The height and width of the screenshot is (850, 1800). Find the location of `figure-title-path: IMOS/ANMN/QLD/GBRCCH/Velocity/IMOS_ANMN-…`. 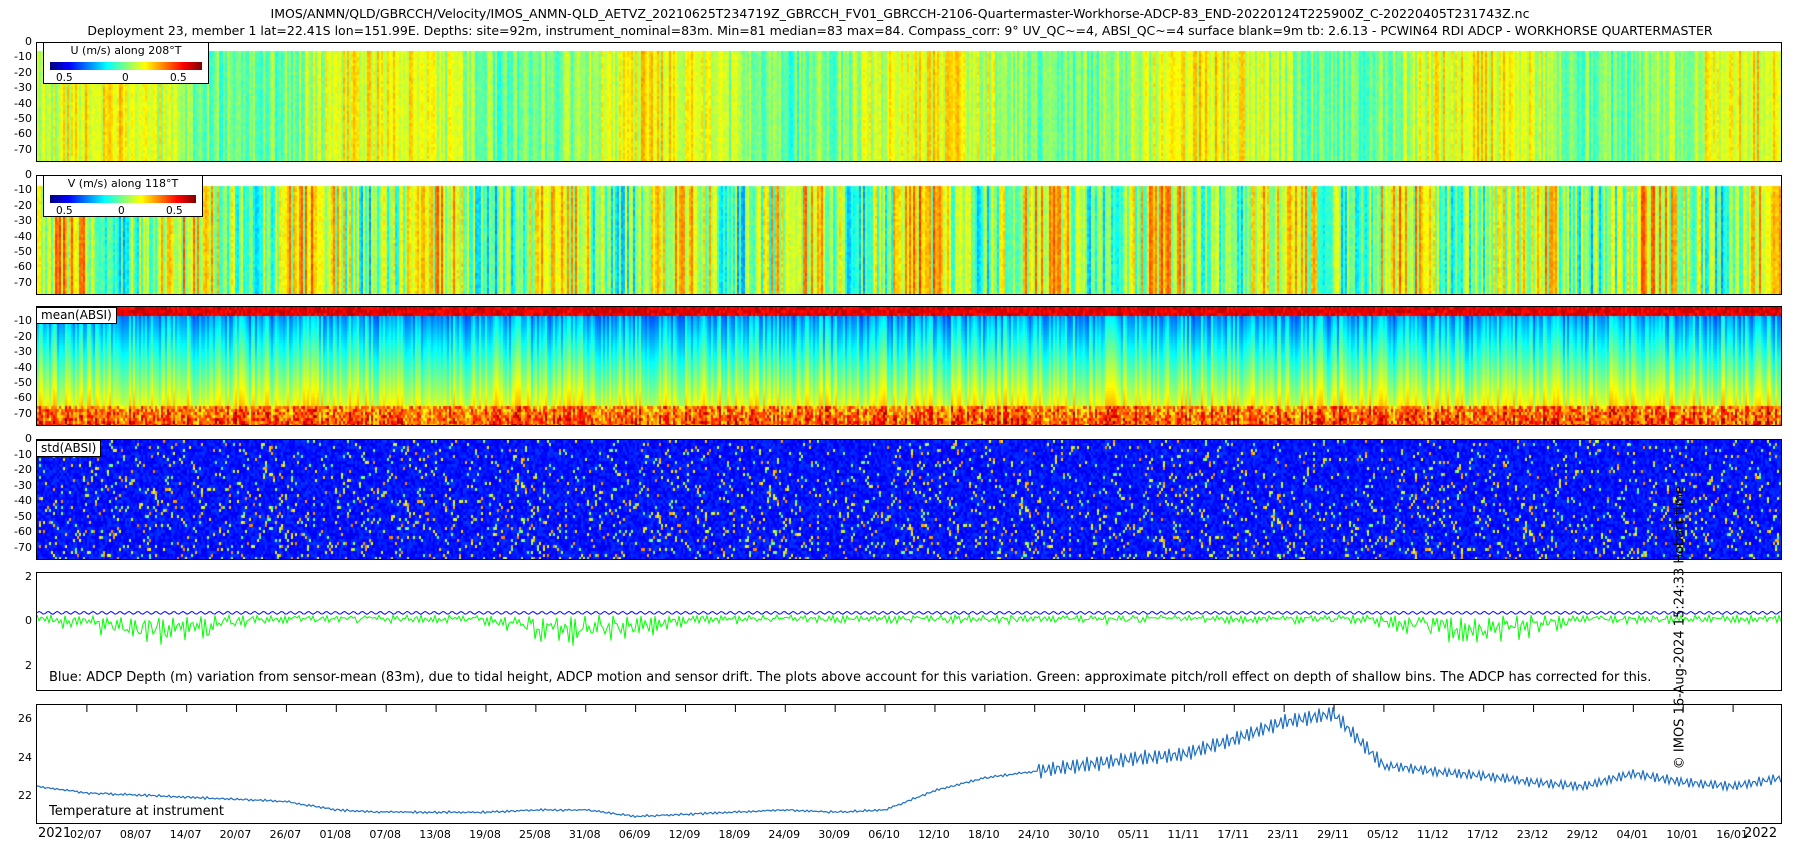

figure-title-path: IMOS/ANMN/QLD/GBRCCH/Velocity/IMOS_ANMN-… is located at coordinates (900, 13).